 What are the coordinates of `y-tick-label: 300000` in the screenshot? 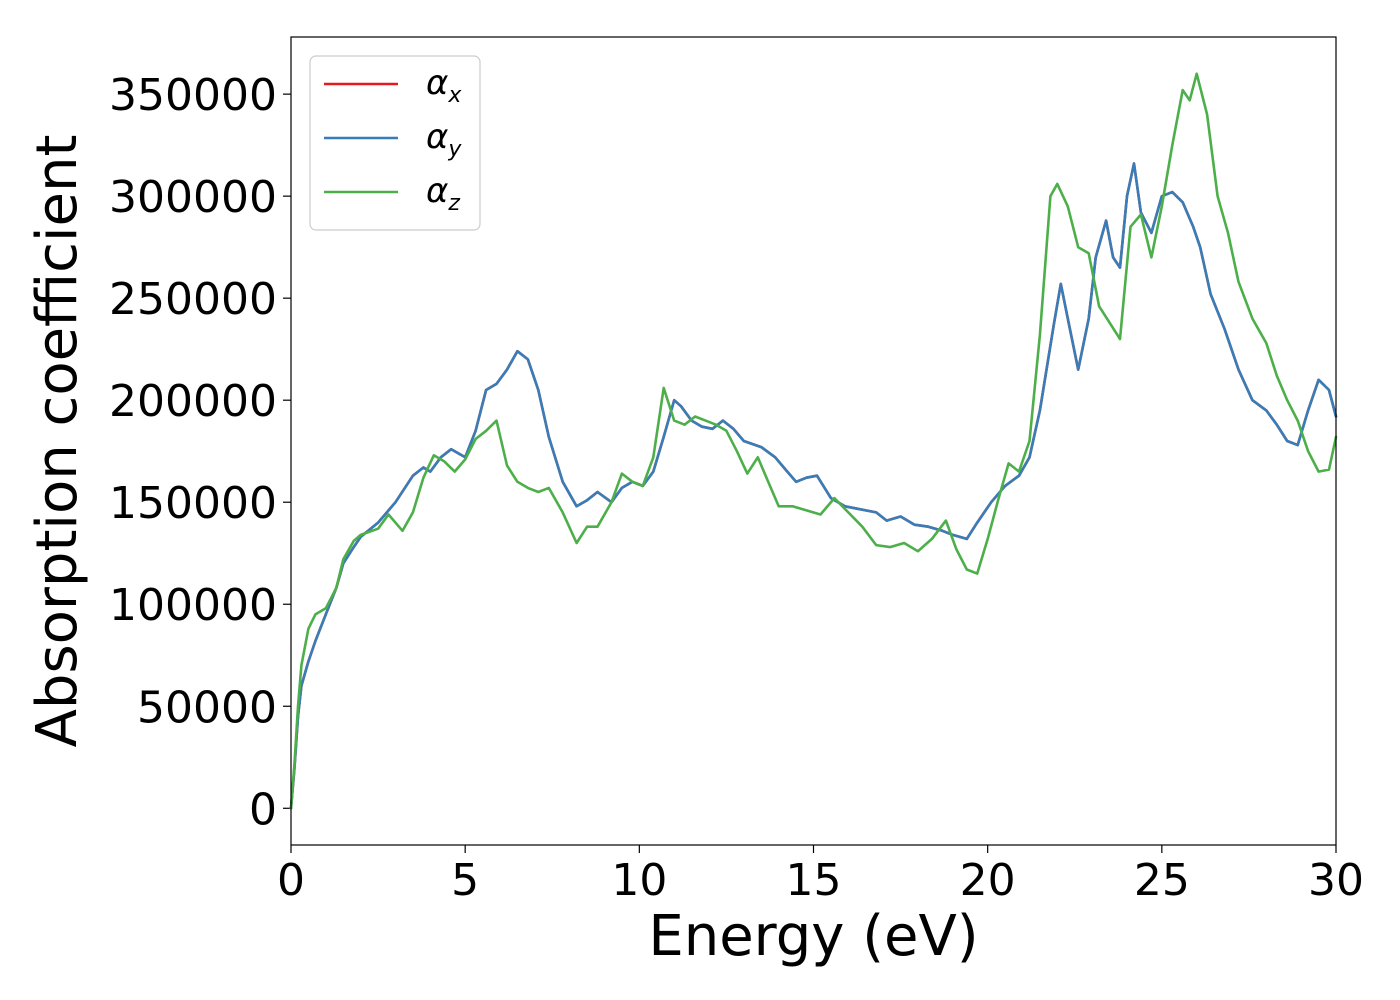 It's located at (193, 197).